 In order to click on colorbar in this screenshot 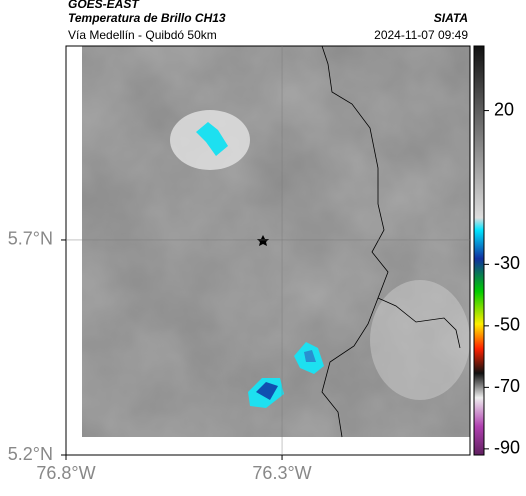, I will do `click(479, 250)`.